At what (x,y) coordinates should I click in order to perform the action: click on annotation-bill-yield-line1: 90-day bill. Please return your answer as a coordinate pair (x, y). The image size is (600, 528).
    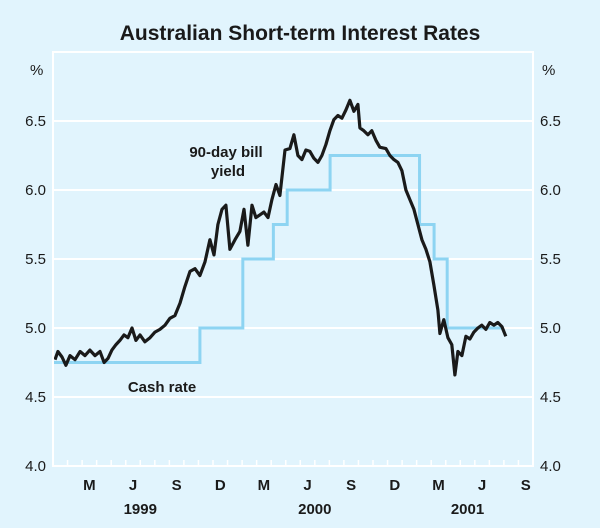
    Looking at the image, I should click on (225, 152).